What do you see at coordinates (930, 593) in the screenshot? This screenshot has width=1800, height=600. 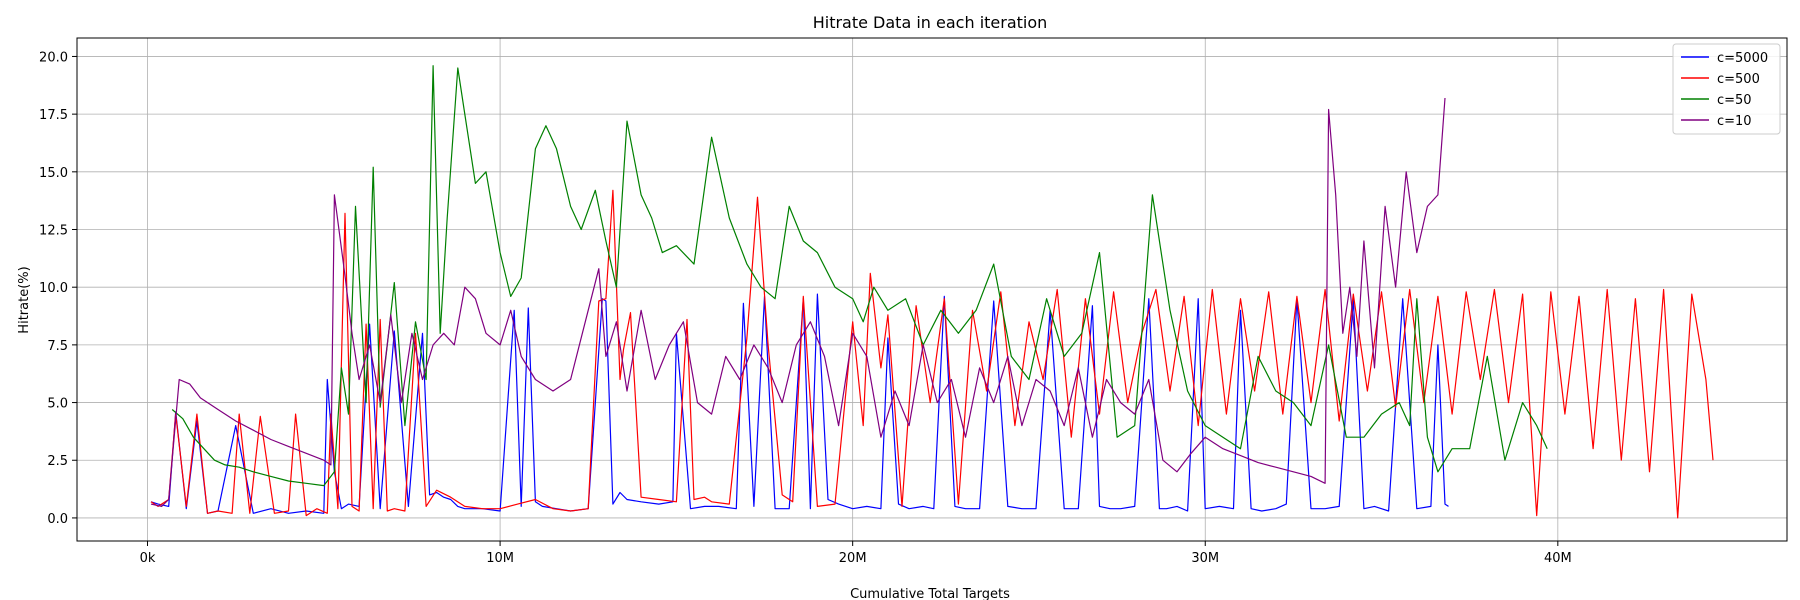 I see `x-axis-label: Cumulative Total Targets` at bounding box center [930, 593].